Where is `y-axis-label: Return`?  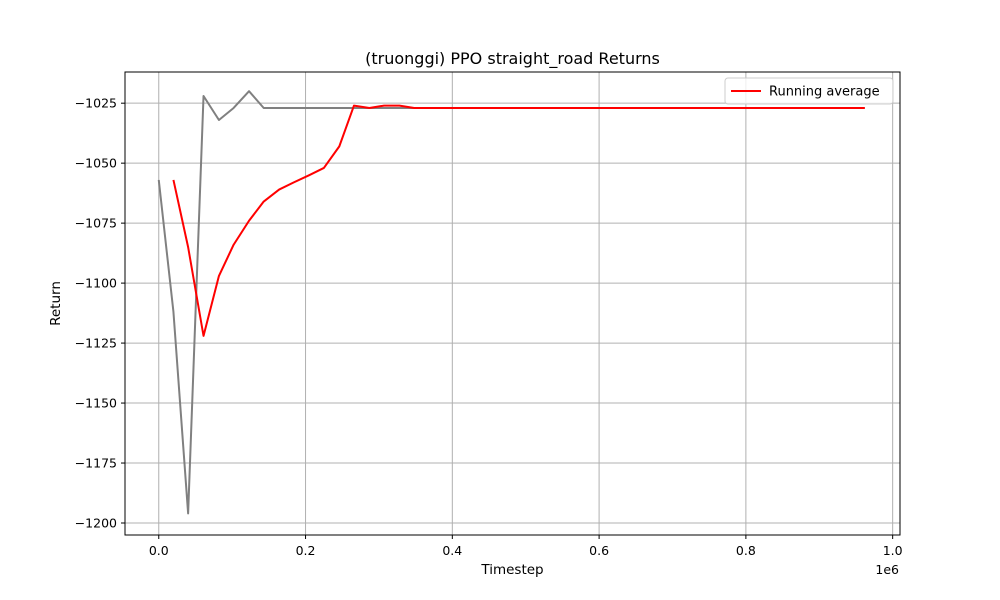 y-axis-label: Return is located at coordinates (56, 303).